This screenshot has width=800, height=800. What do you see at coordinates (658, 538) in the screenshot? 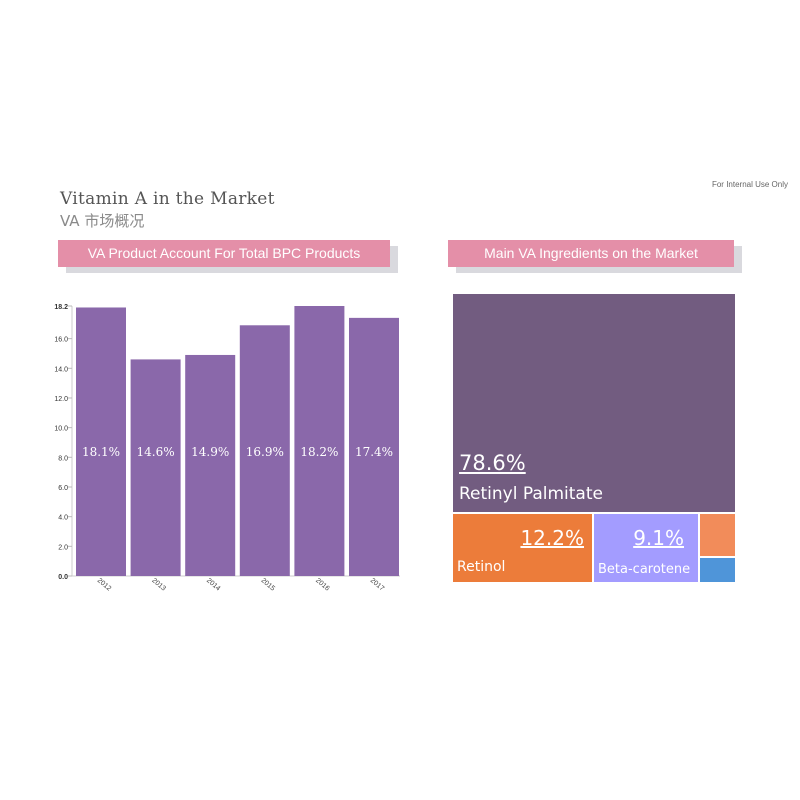
I see `beta-carotene-percent: 9.1%` at bounding box center [658, 538].